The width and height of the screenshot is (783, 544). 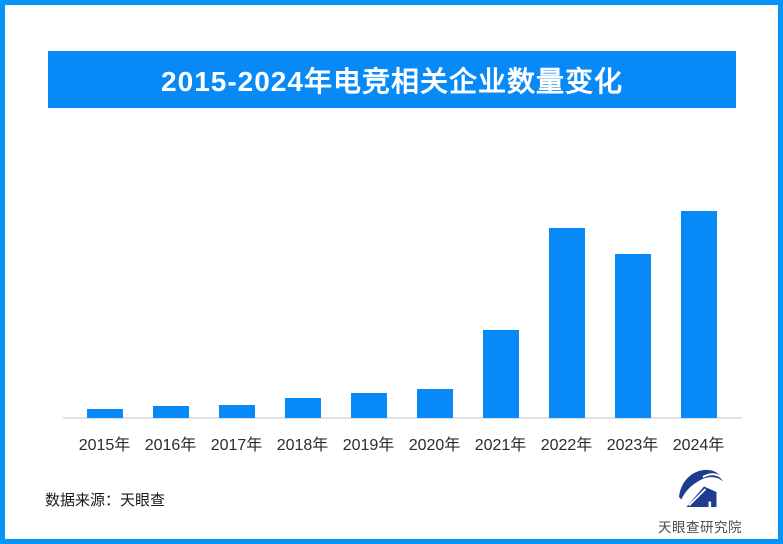 What do you see at coordinates (170, 445) in the screenshot?
I see `x-tick-label-2016年: 2016年` at bounding box center [170, 445].